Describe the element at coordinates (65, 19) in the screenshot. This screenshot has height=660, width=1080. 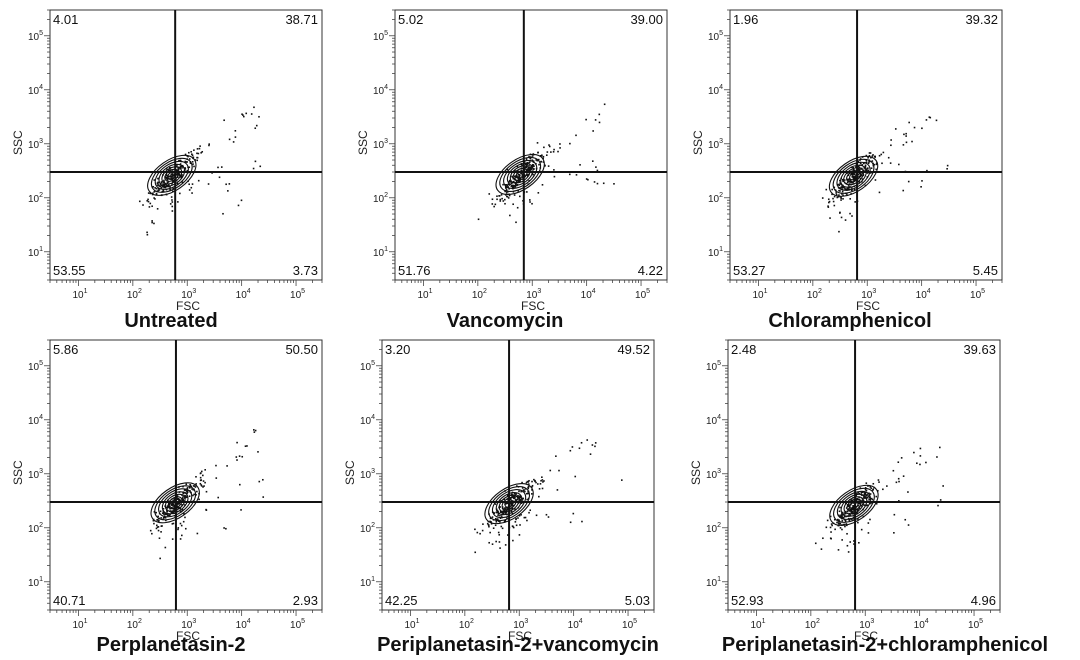
I see `quadrant-upper-left: 4.01` at that location.